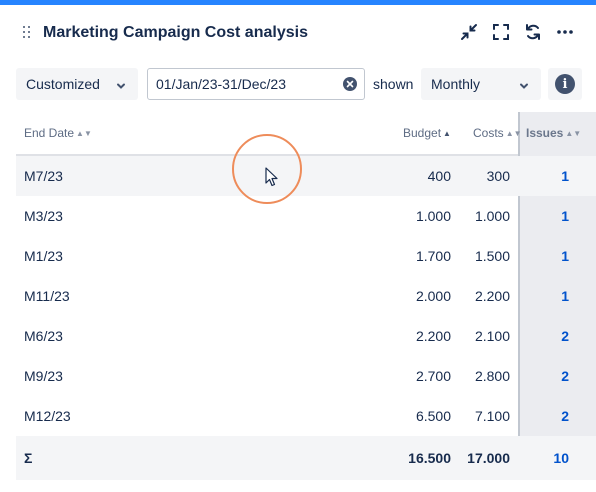 The height and width of the screenshot is (492, 596). Describe the element at coordinates (393, 84) in the screenshot. I see `shown-label: shown` at that location.